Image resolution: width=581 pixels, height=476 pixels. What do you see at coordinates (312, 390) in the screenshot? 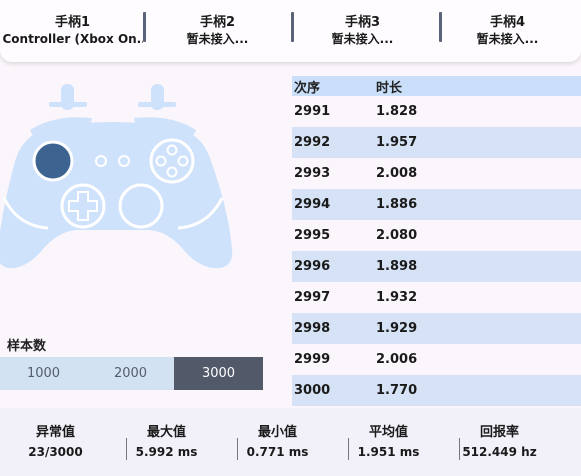
I see `cell-order: 3000` at bounding box center [312, 390].